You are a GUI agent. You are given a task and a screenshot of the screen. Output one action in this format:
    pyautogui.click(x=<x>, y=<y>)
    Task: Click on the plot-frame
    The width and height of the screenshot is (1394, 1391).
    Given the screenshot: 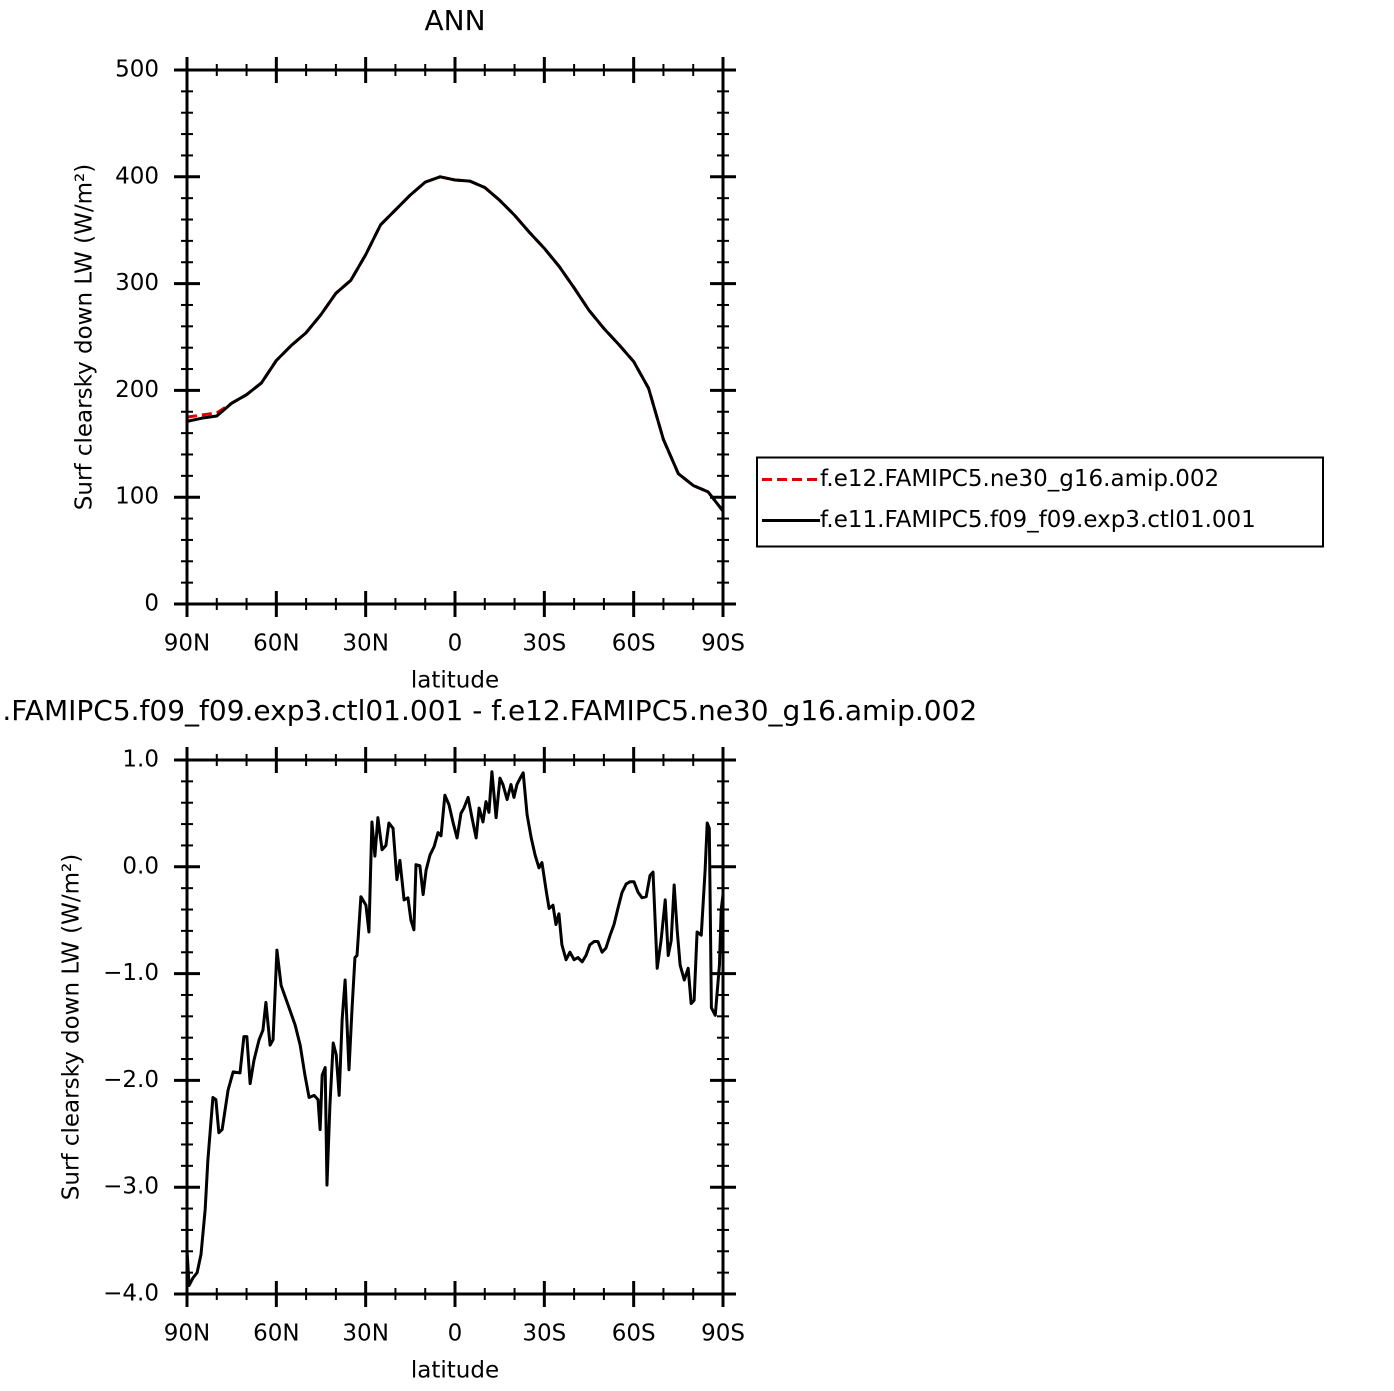 What is the action you would take?
    pyautogui.click(x=455, y=337)
    